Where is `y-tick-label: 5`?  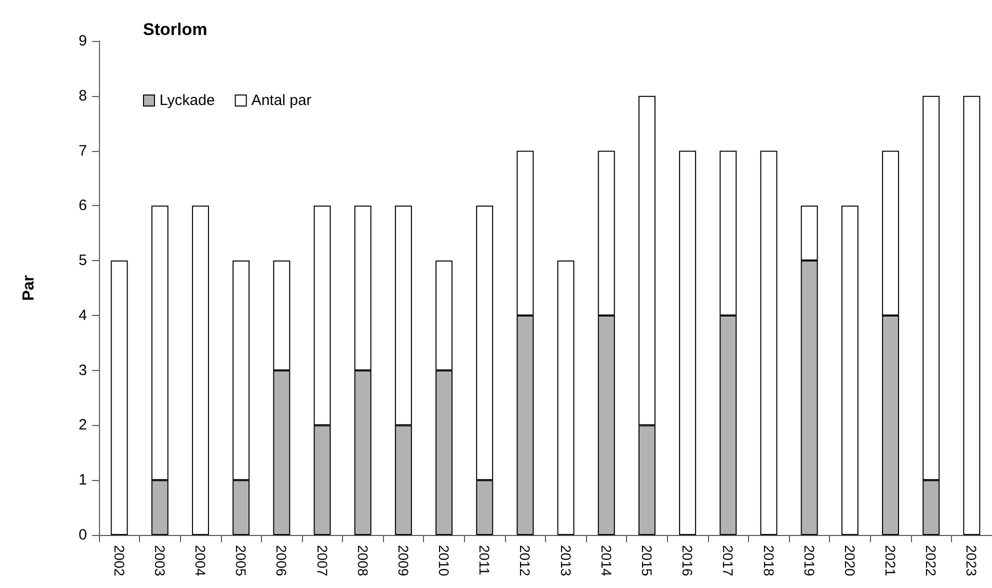
y-tick-label: 5 is located at coordinates (82, 261).